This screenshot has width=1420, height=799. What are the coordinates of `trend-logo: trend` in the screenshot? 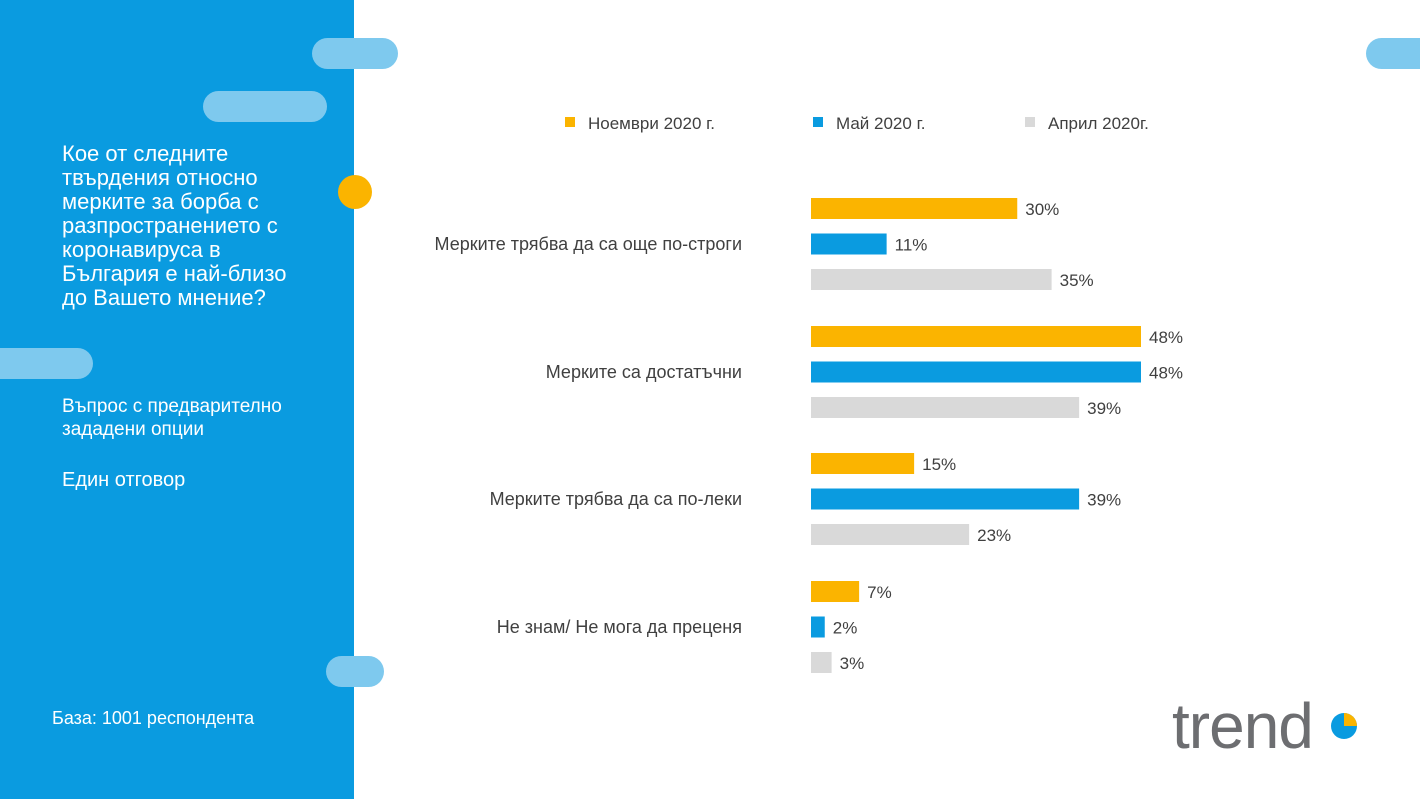 It's located at (1264, 725).